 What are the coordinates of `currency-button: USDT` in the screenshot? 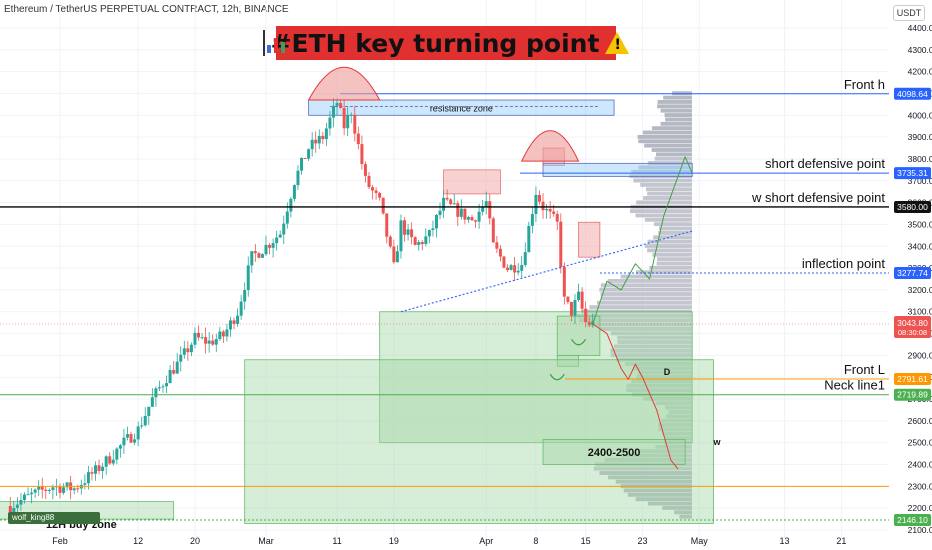 It's located at (909, 13).